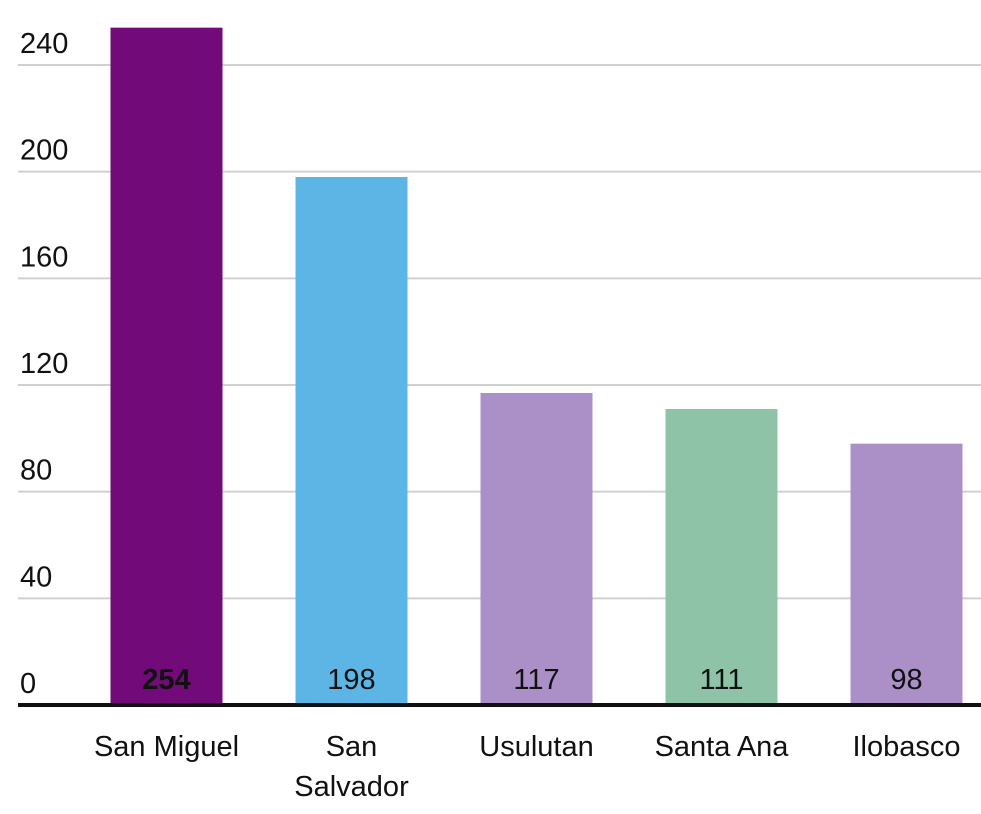 The image size is (981, 814). Describe the element at coordinates (351, 767) in the screenshot. I see `x-tick-label: San Salvador` at that location.